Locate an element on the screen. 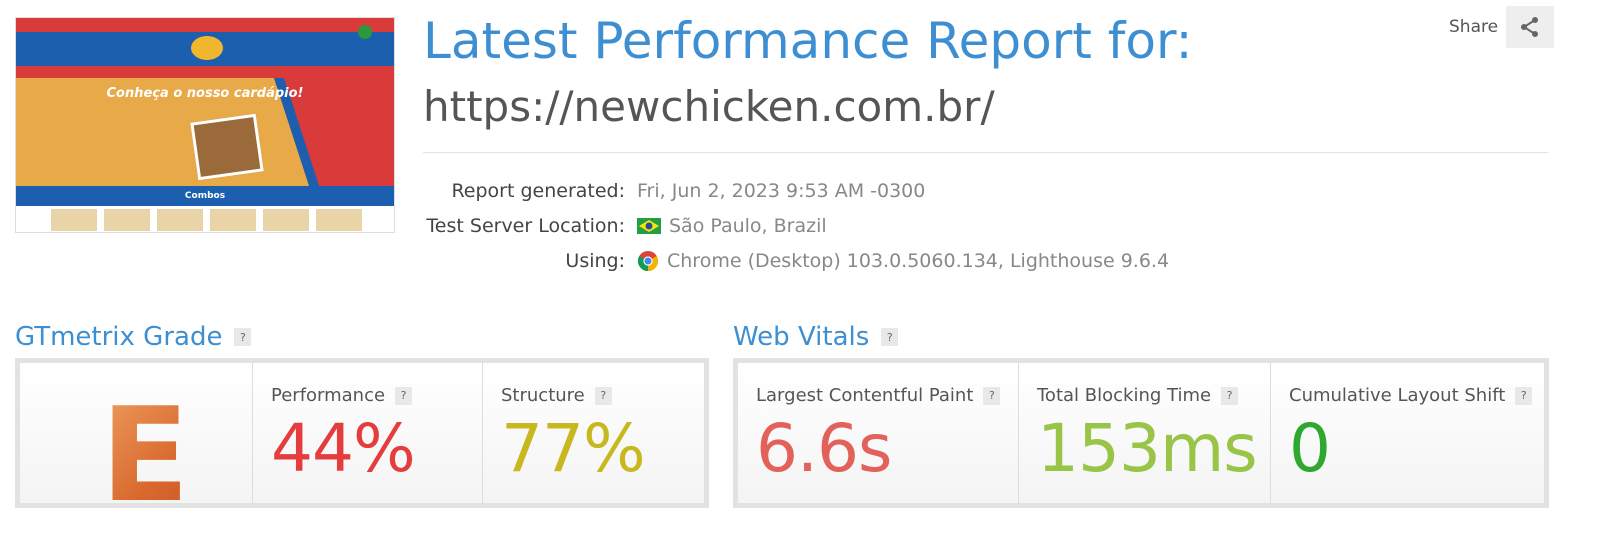  thumb-section: Combos is located at coordinates (205, 196).